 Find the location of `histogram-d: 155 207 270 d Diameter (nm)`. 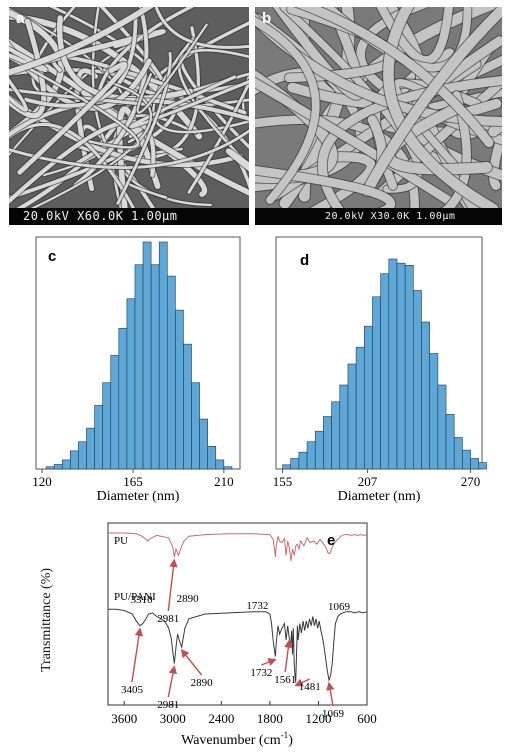

histogram-d: 155 207 270 d Diameter (nm) is located at coordinates (380, 370).